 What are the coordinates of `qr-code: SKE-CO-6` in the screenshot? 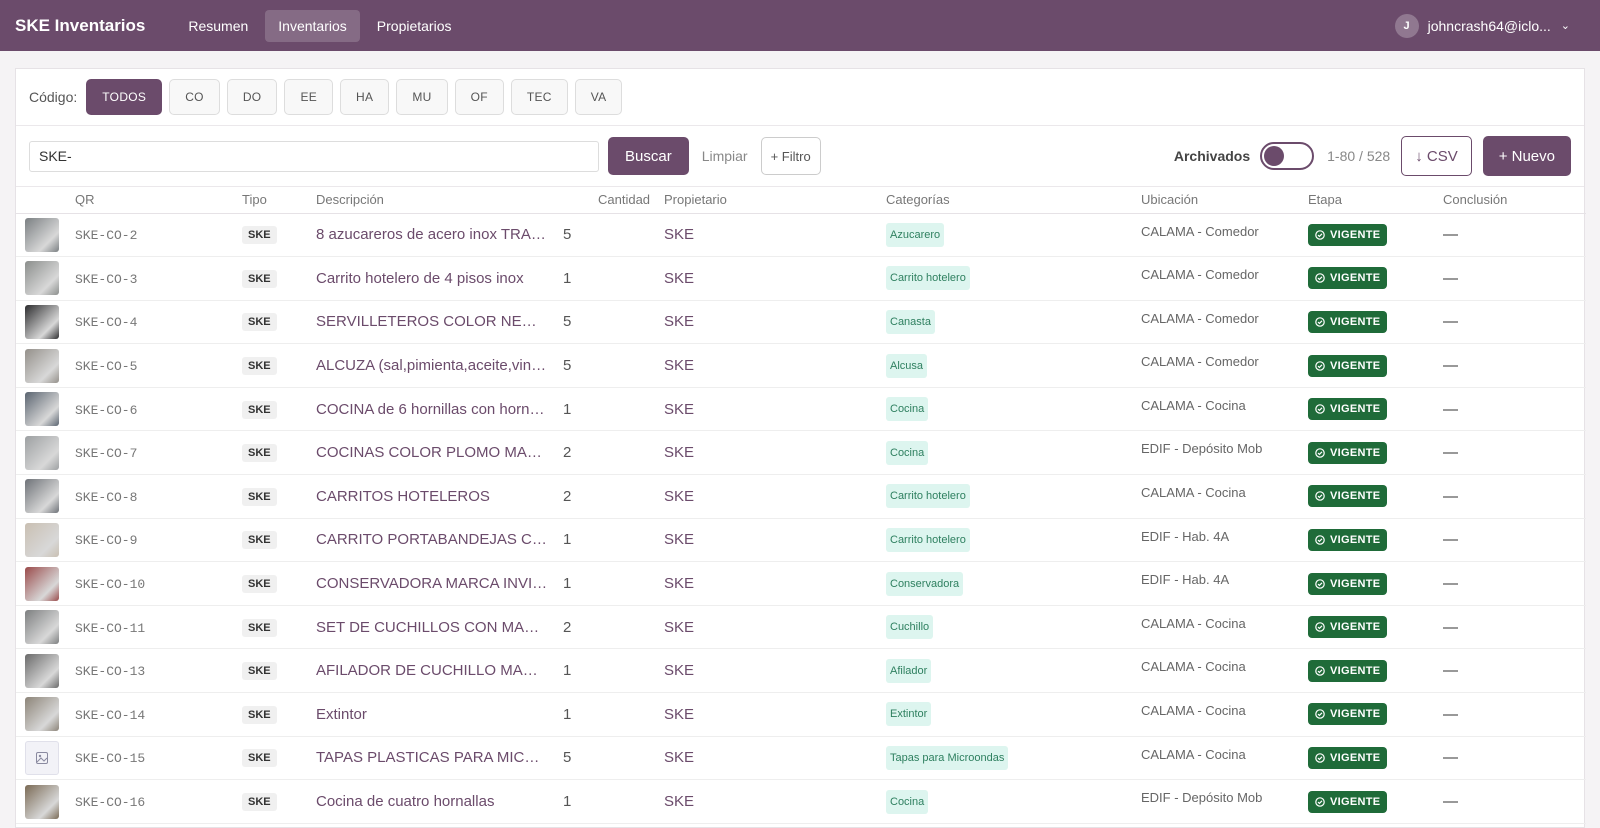 It's located at (106, 410).